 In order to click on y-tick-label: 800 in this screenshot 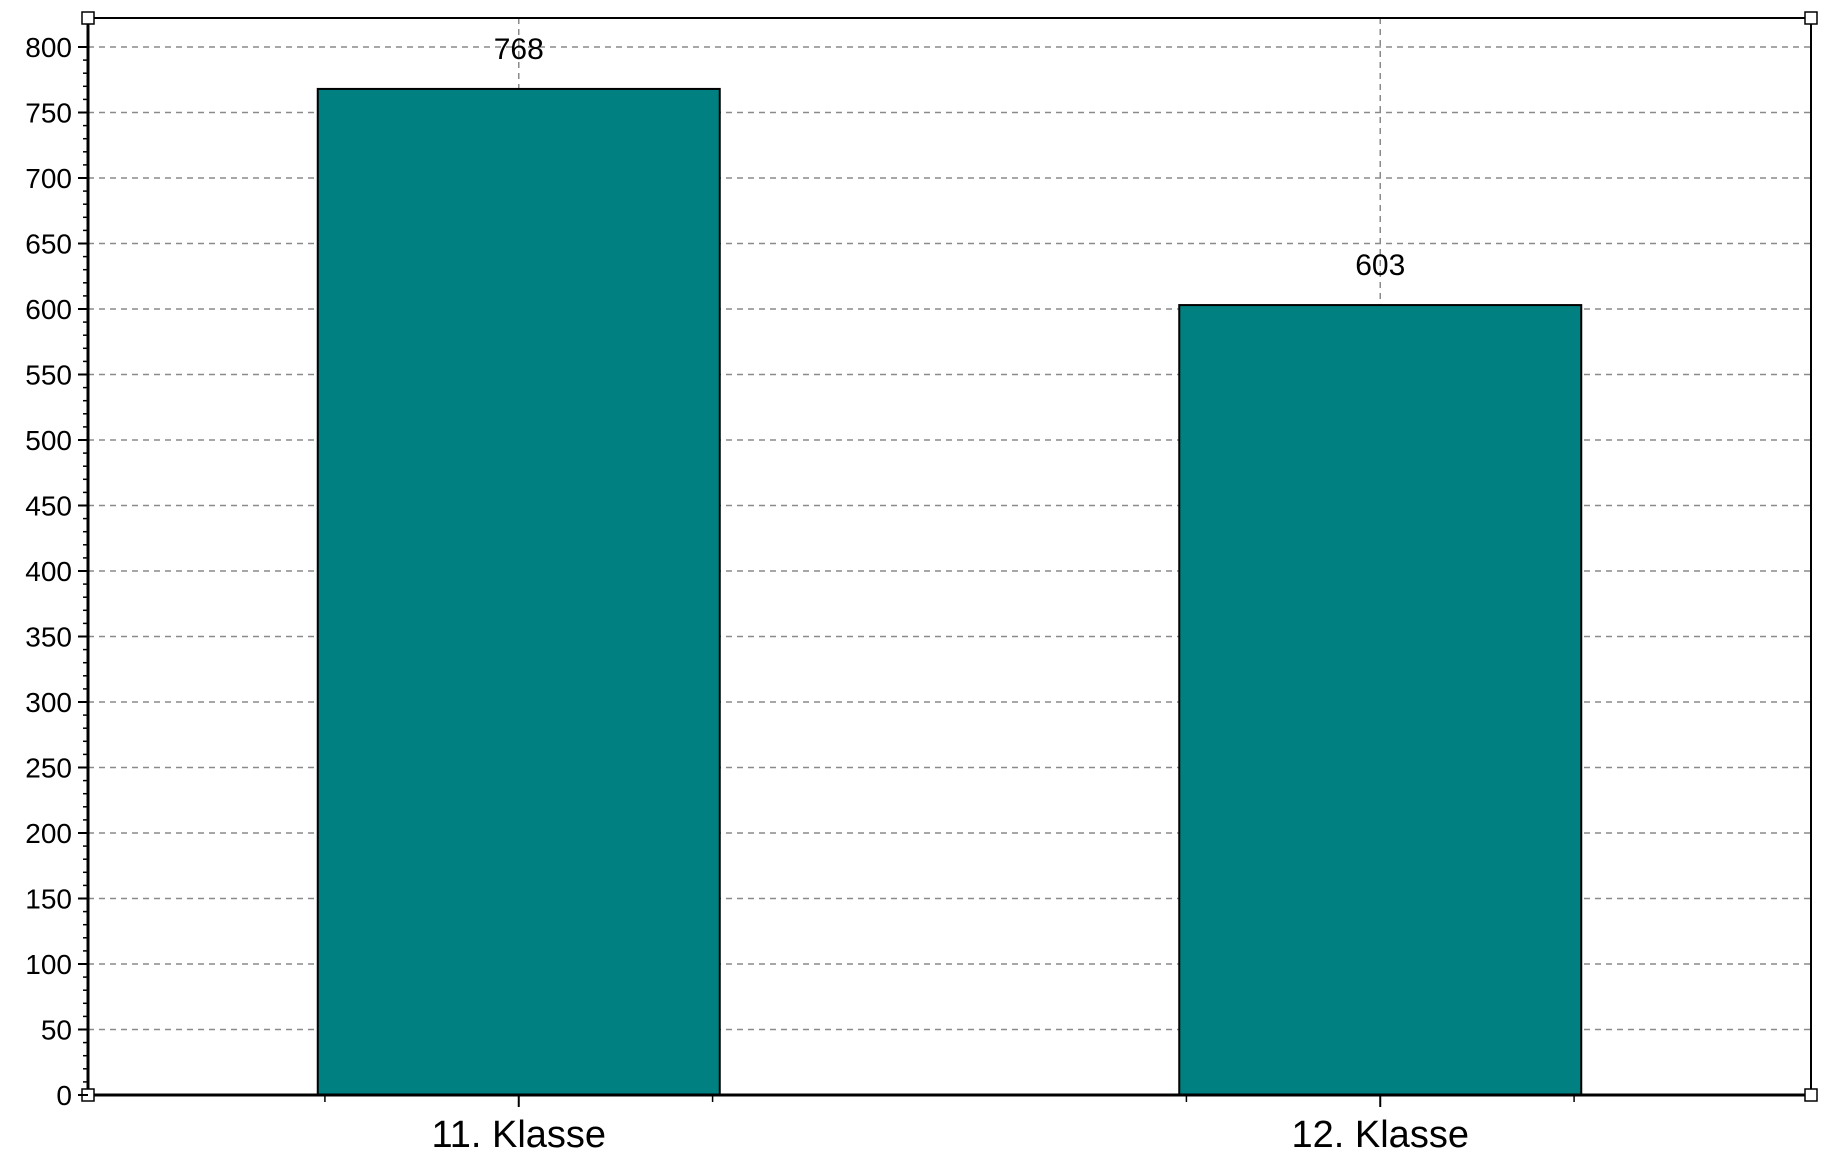, I will do `click(48, 47)`.